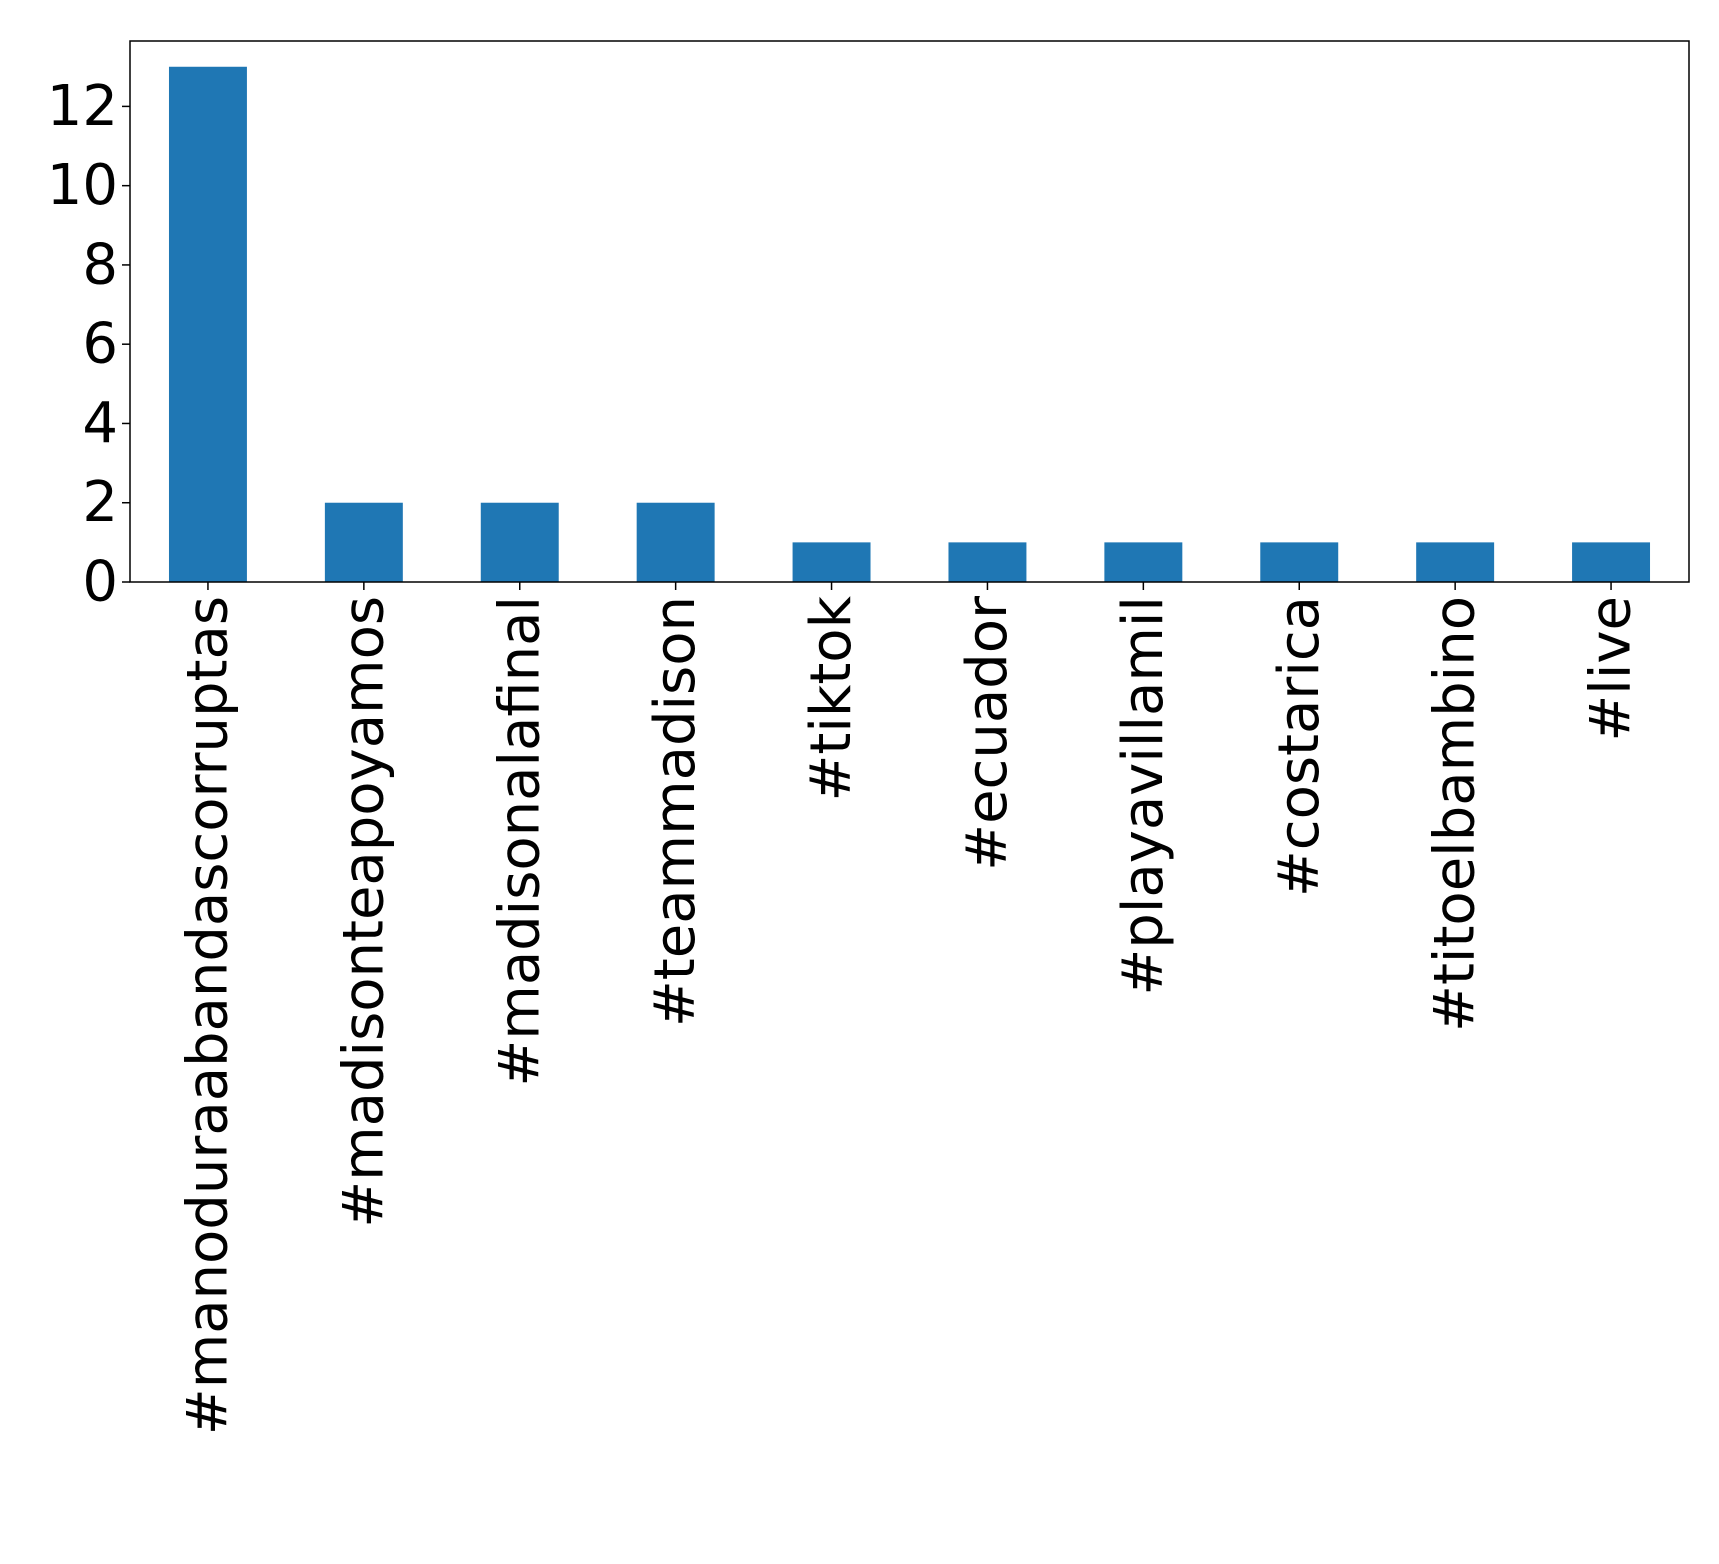  What do you see at coordinates (1143, 796) in the screenshot?
I see `x-tick-label: #playavillamil` at bounding box center [1143, 796].